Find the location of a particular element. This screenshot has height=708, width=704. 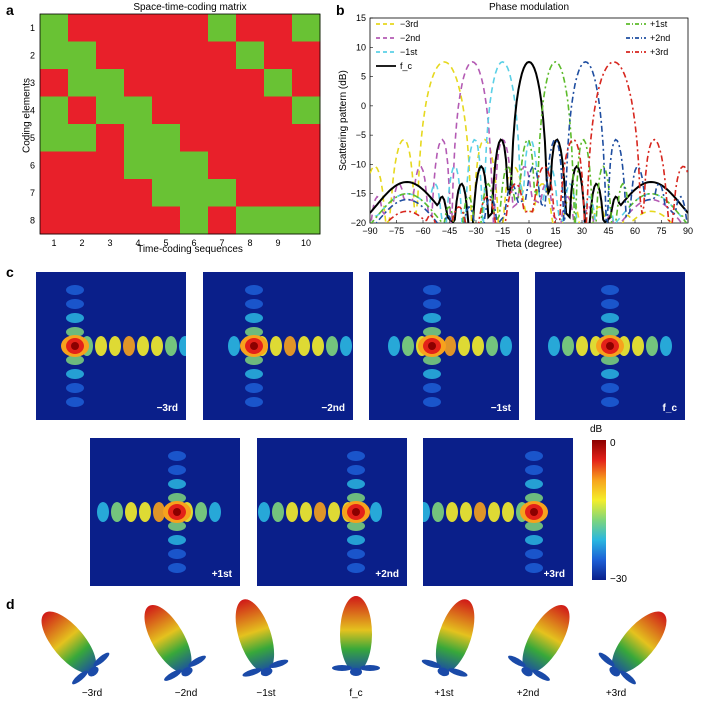

x-tick-label: 45 is located at coordinates (608, 231).